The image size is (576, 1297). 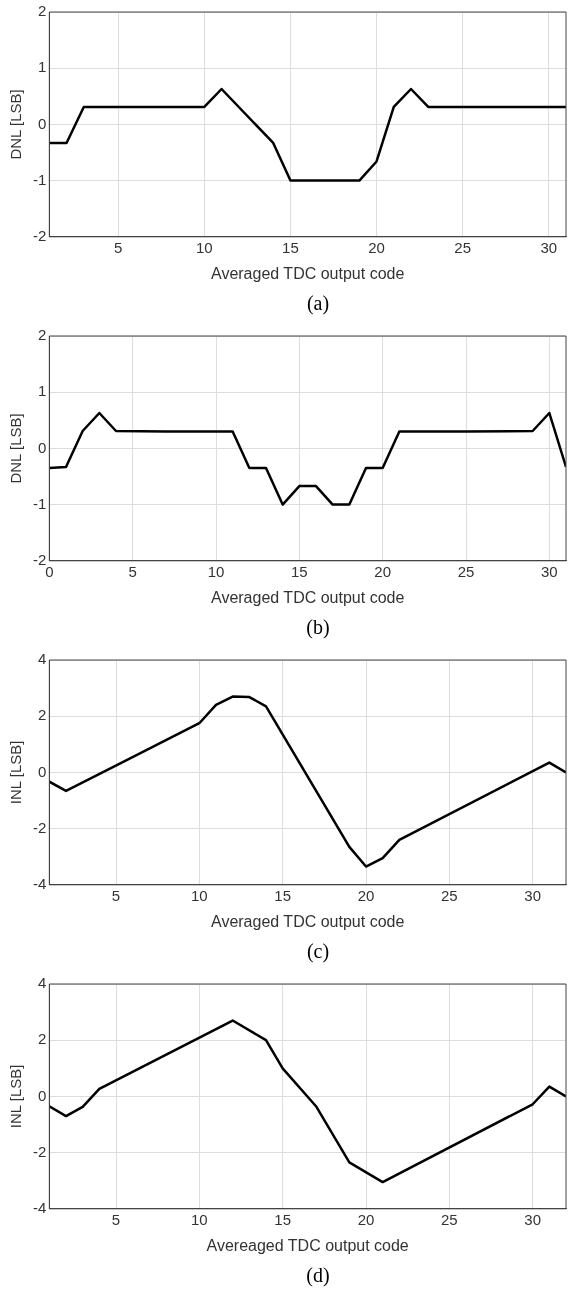 I want to click on text: (b), so click(x=318, y=627).